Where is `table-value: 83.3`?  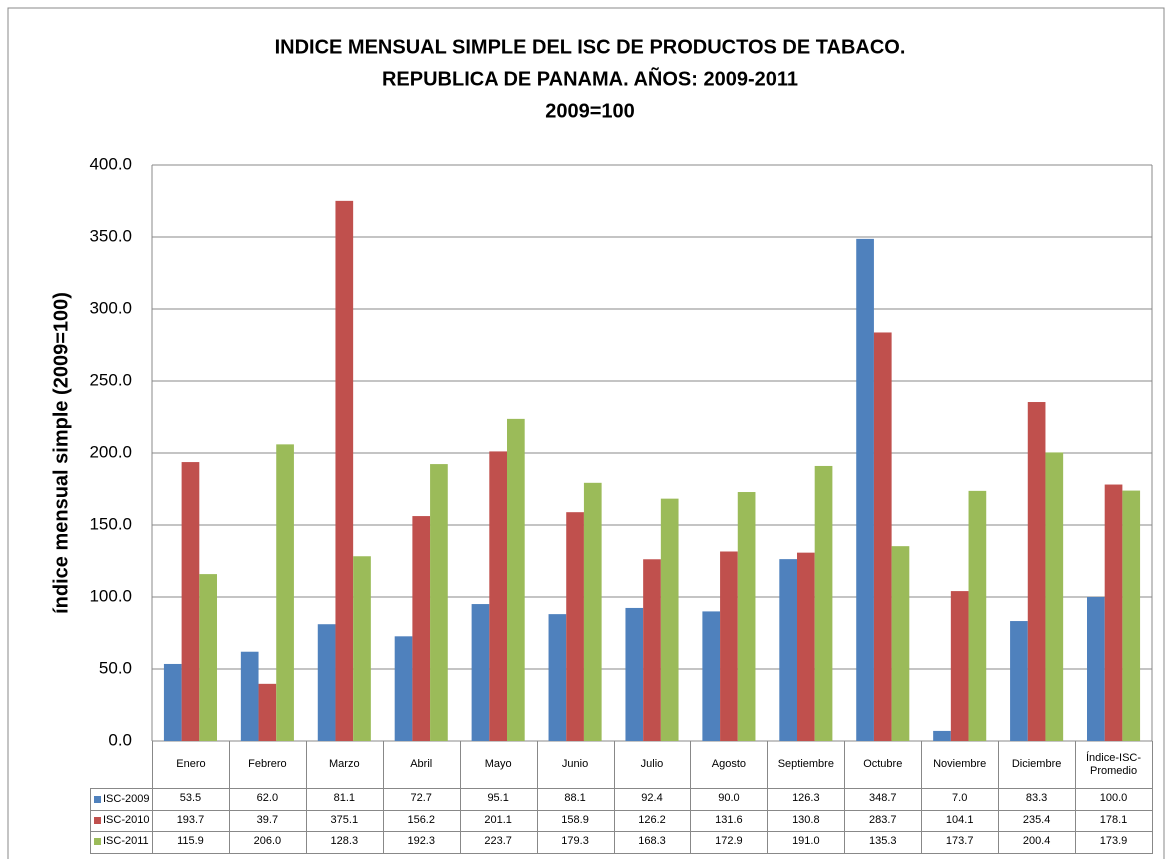 table-value: 83.3 is located at coordinates (1037, 799).